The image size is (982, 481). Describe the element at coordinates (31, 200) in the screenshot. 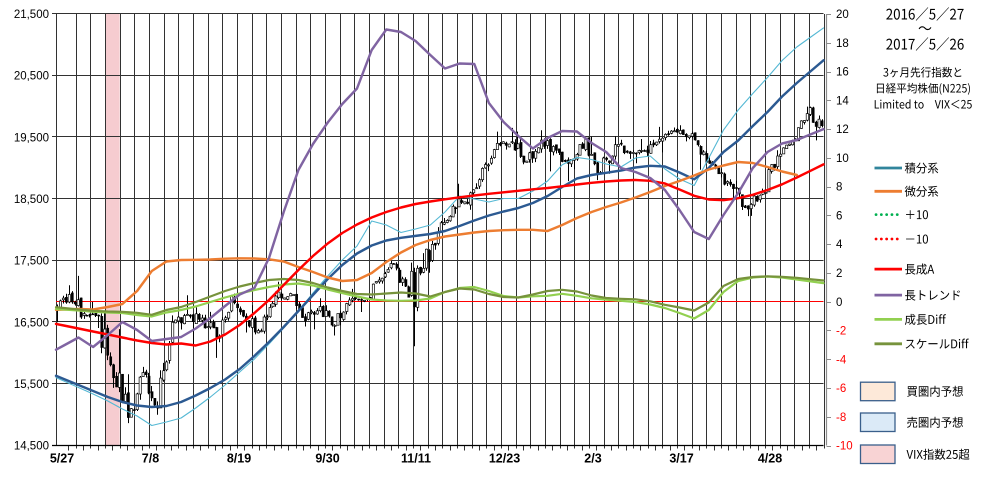

I see `svg-text: 18,500` at that location.